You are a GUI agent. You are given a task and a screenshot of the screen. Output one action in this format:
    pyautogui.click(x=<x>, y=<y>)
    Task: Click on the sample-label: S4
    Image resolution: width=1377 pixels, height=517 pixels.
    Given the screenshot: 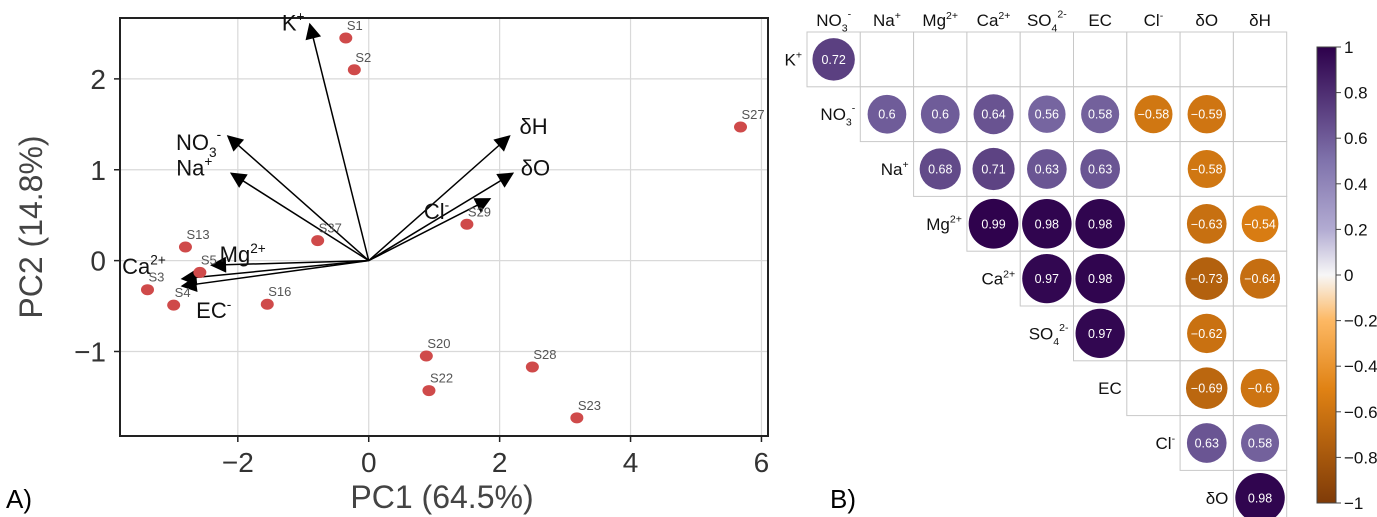 What is the action you would take?
    pyautogui.click(x=183, y=292)
    